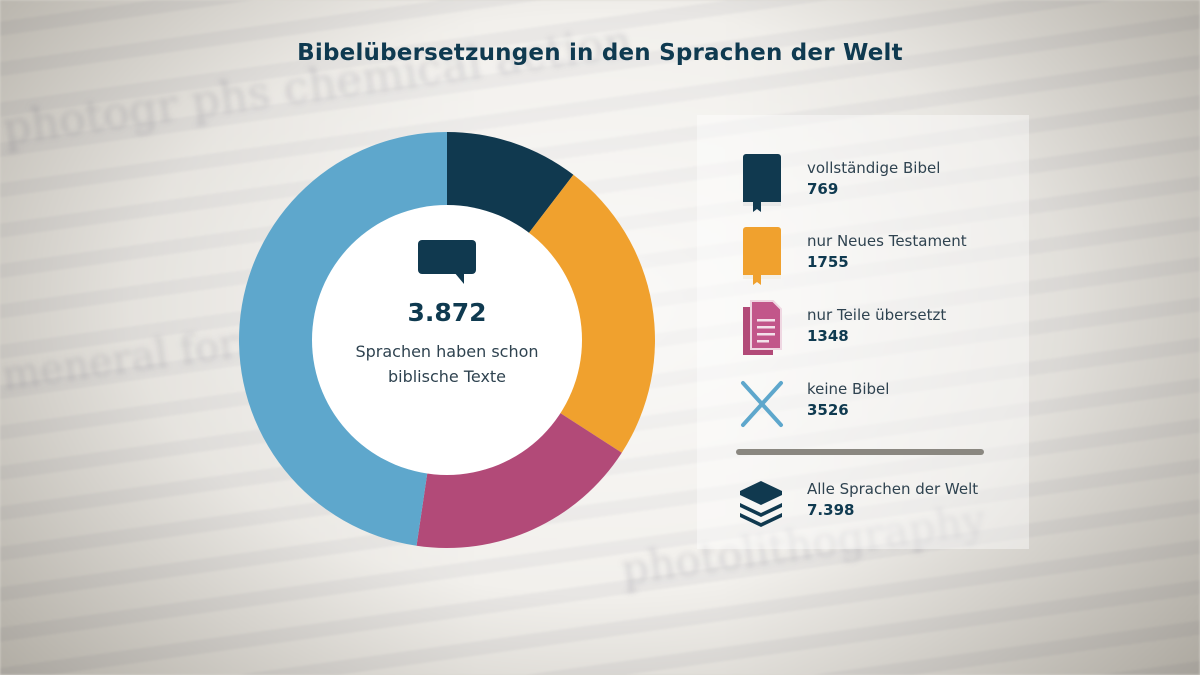  What do you see at coordinates (828, 410) in the screenshot?
I see `legend-value: 3526` at bounding box center [828, 410].